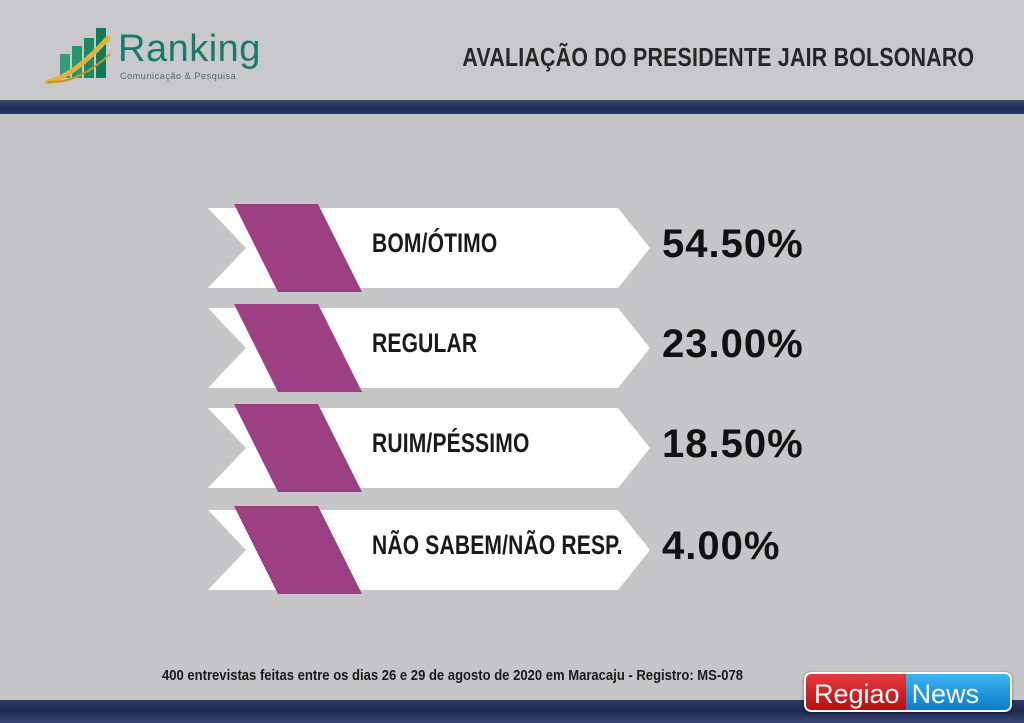 The height and width of the screenshot is (723, 1024). What do you see at coordinates (733, 344) in the screenshot?
I see `row-value: 23.00%` at bounding box center [733, 344].